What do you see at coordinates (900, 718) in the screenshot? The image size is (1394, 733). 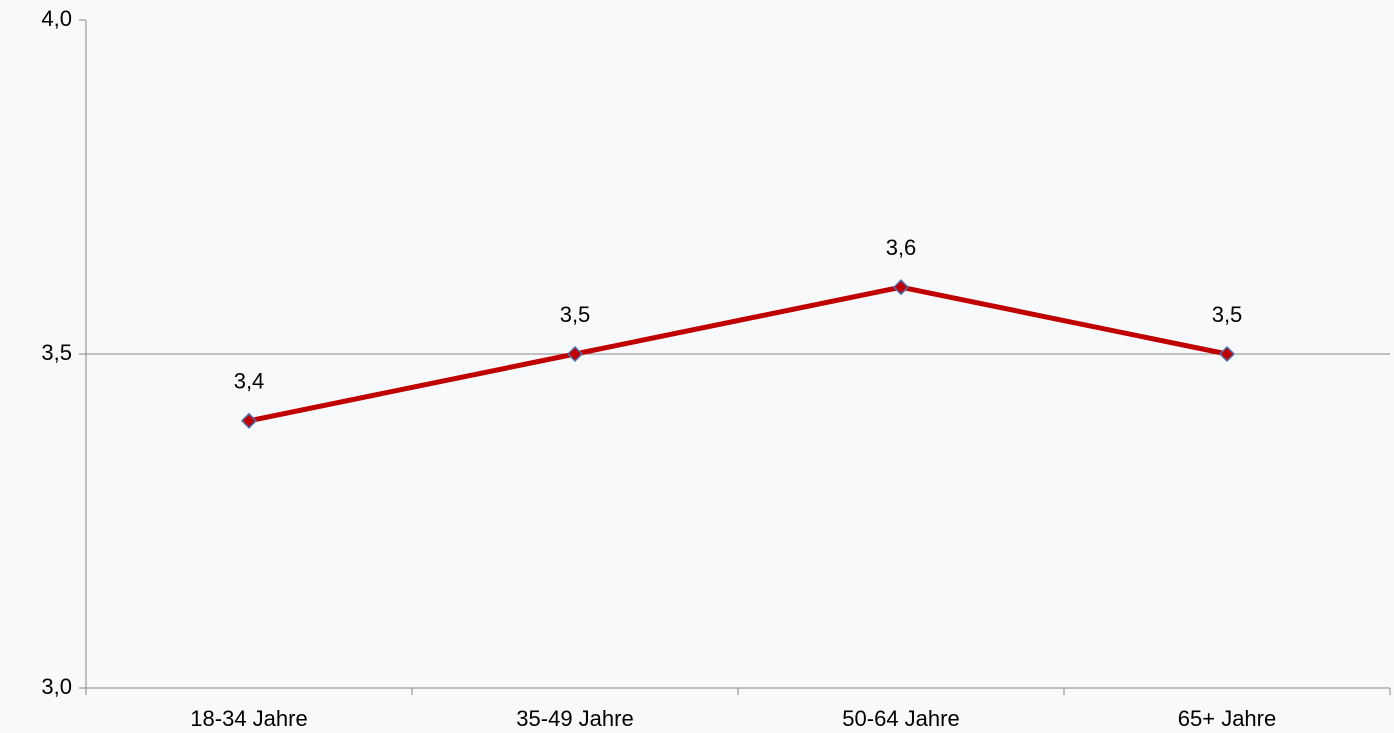 I see `x-tick-label: 50-64 Jahre` at bounding box center [900, 718].